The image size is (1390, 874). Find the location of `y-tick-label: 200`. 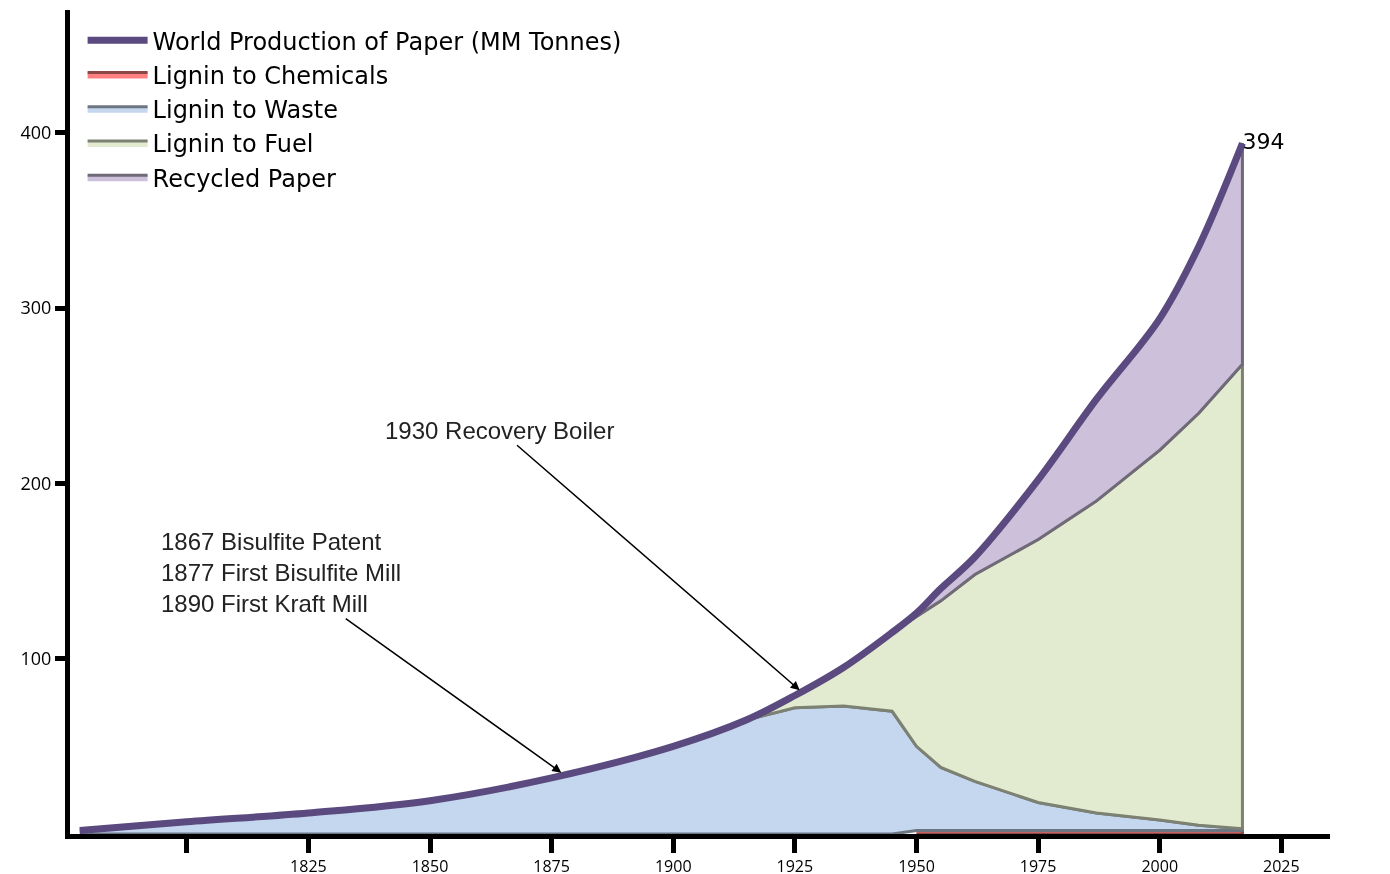

y-tick-label: 200 is located at coordinates (36, 482).